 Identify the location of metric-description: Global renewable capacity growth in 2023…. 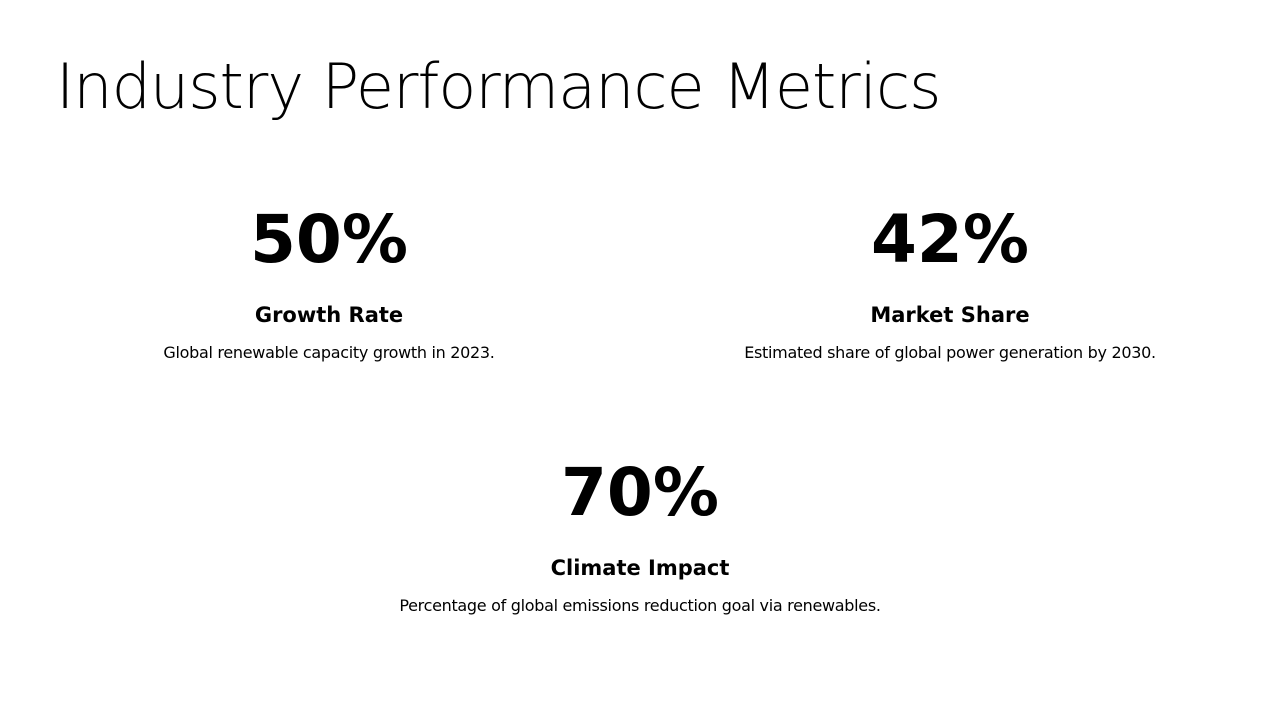
(329, 352).